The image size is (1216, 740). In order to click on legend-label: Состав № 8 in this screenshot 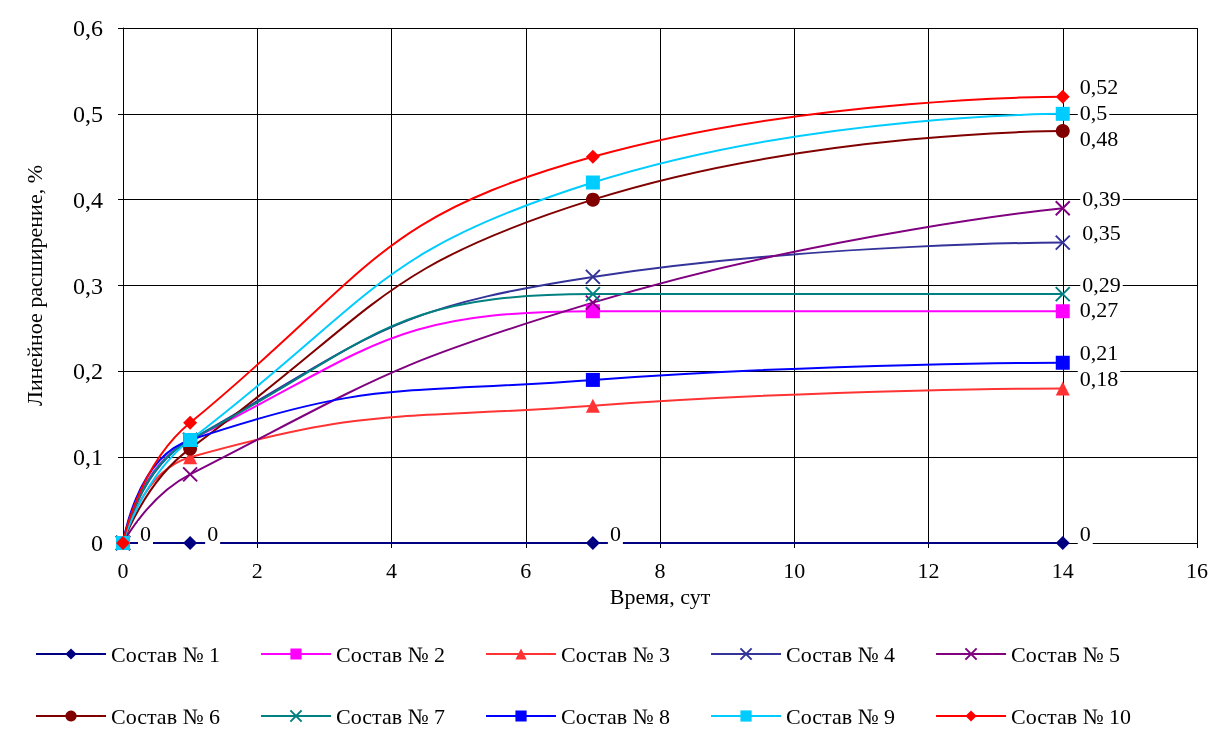, I will do `click(616, 716)`.